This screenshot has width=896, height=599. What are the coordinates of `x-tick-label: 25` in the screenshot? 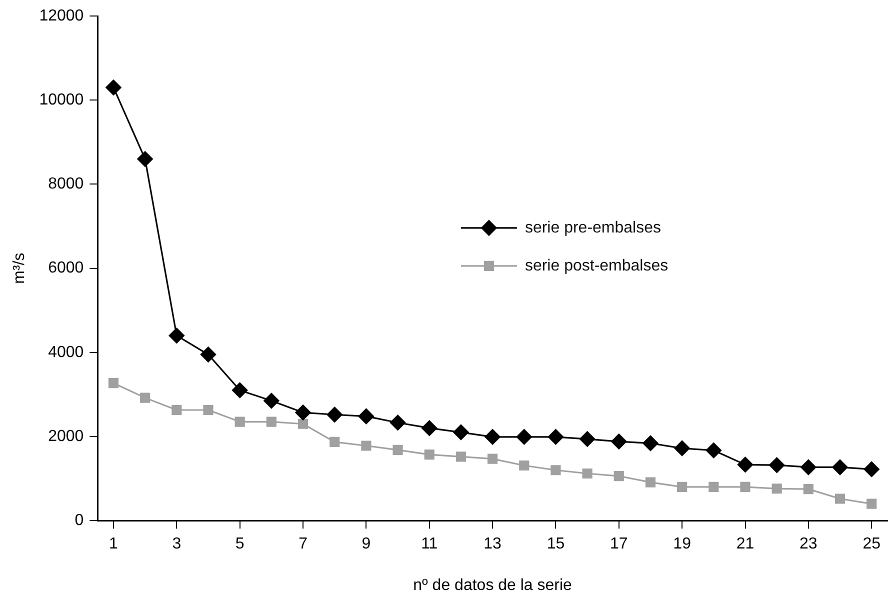 It's located at (871, 544).